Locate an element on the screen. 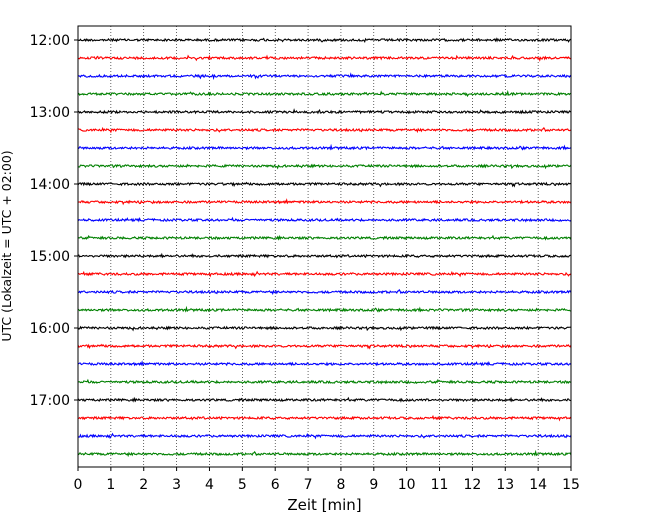 The image size is (650, 520). x-tick-label: 11 is located at coordinates (440, 485).